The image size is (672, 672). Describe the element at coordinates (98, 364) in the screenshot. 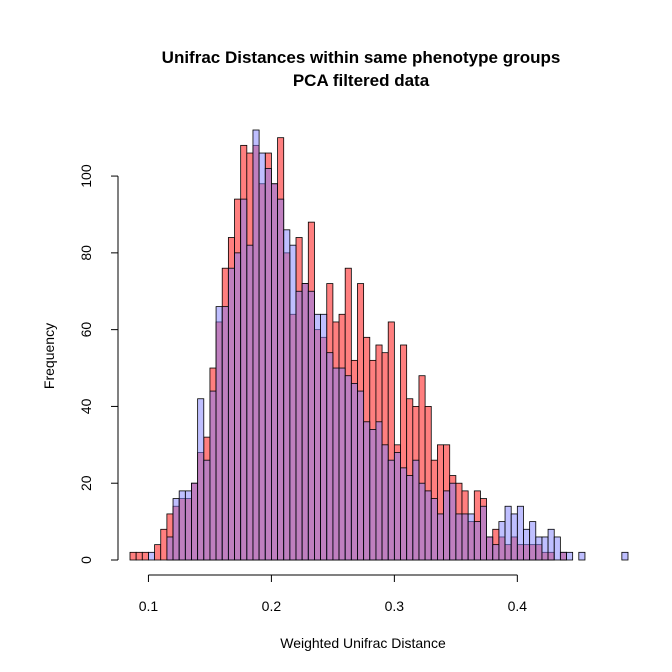

I see `y-axis: 0 20 40 60 80 100` at that location.